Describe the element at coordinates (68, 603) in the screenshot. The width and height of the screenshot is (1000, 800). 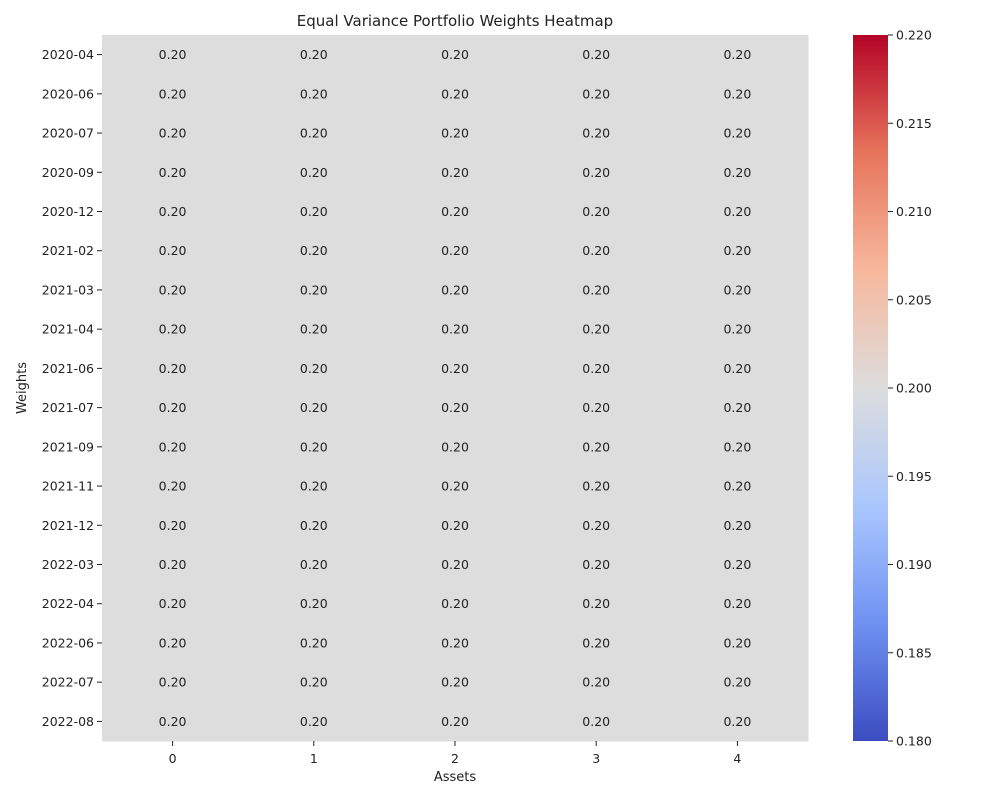
I see `y-tick-label: 2022-04` at that location.